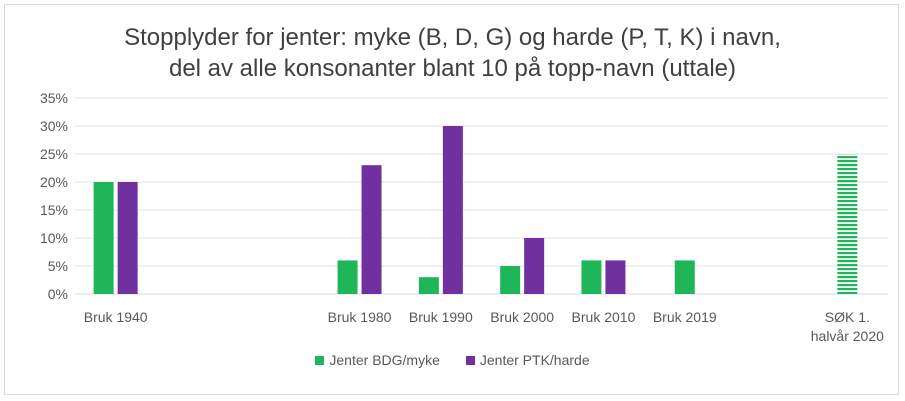 The width and height of the screenshot is (905, 401). Describe the element at coordinates (452, 360) in the screenshot. I see `chart-legend: Jenter BDG/myke Jenter PTK/harde` at that location.